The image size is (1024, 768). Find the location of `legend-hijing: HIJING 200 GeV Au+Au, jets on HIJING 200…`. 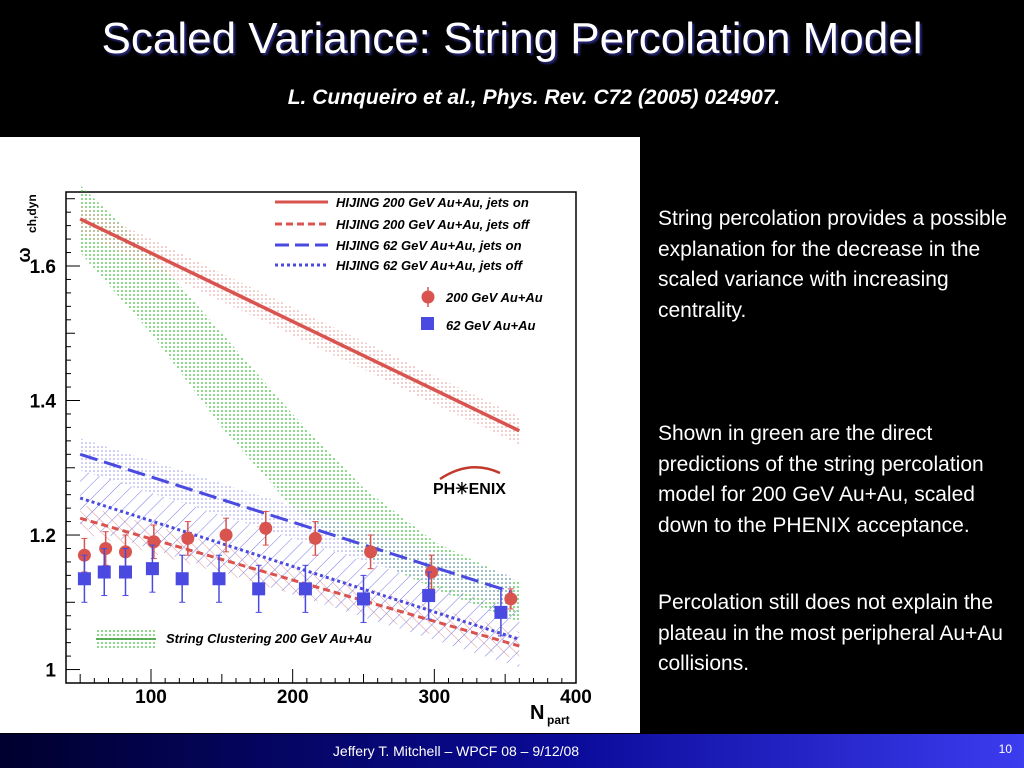

legend-hijing: HIJING 200 GeV Au+Au, jets on HIJING 200… is located at coordinates (403, 234).